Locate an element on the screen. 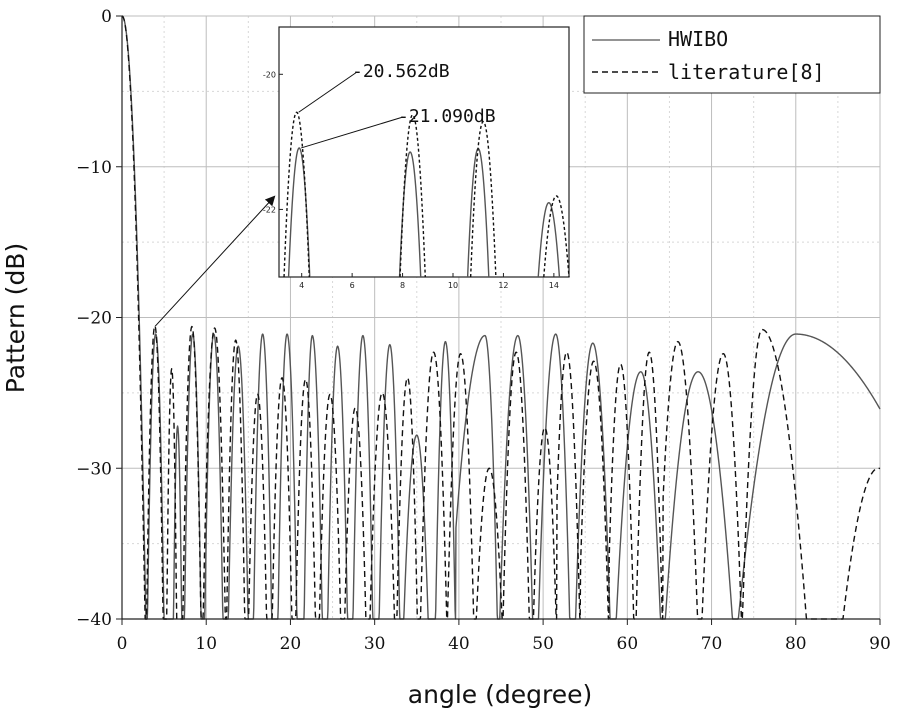  inset-x-tick-label: 14 is located at coordinates (554, 285).